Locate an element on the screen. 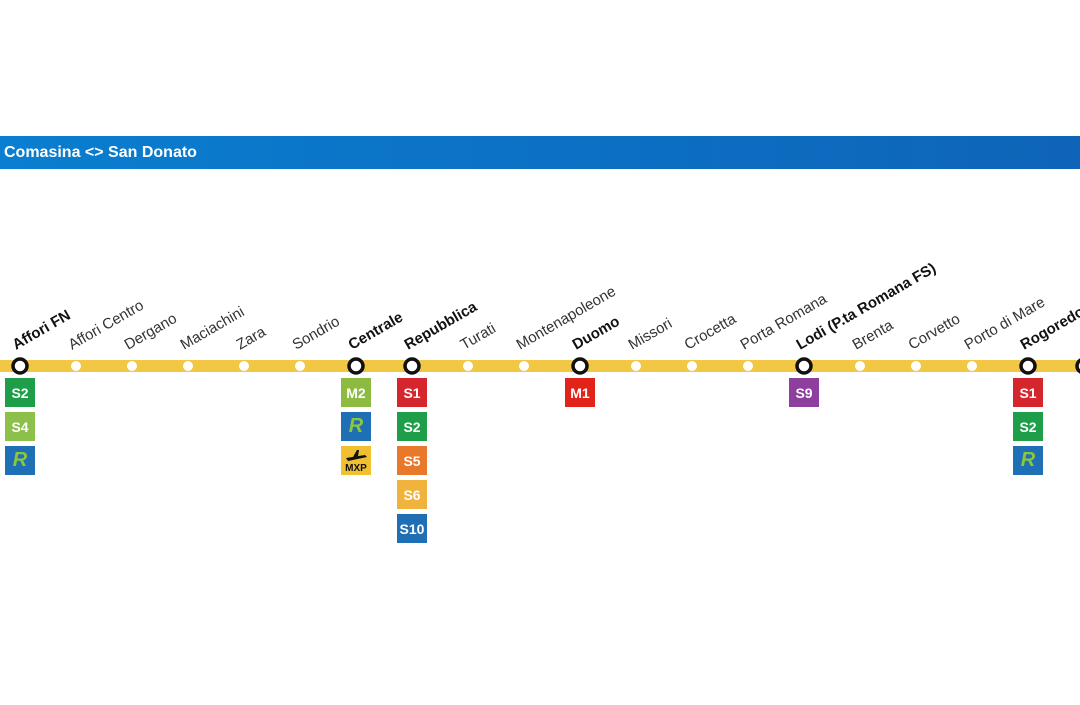  connection-badge: S9 is located at coordinates (804, 392).